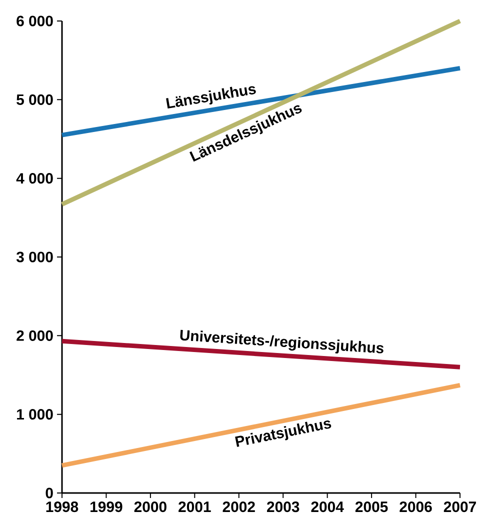 This screenshot has width=479, height=531. I want to click on y-tick-label: 6 000, so click(34, 21).